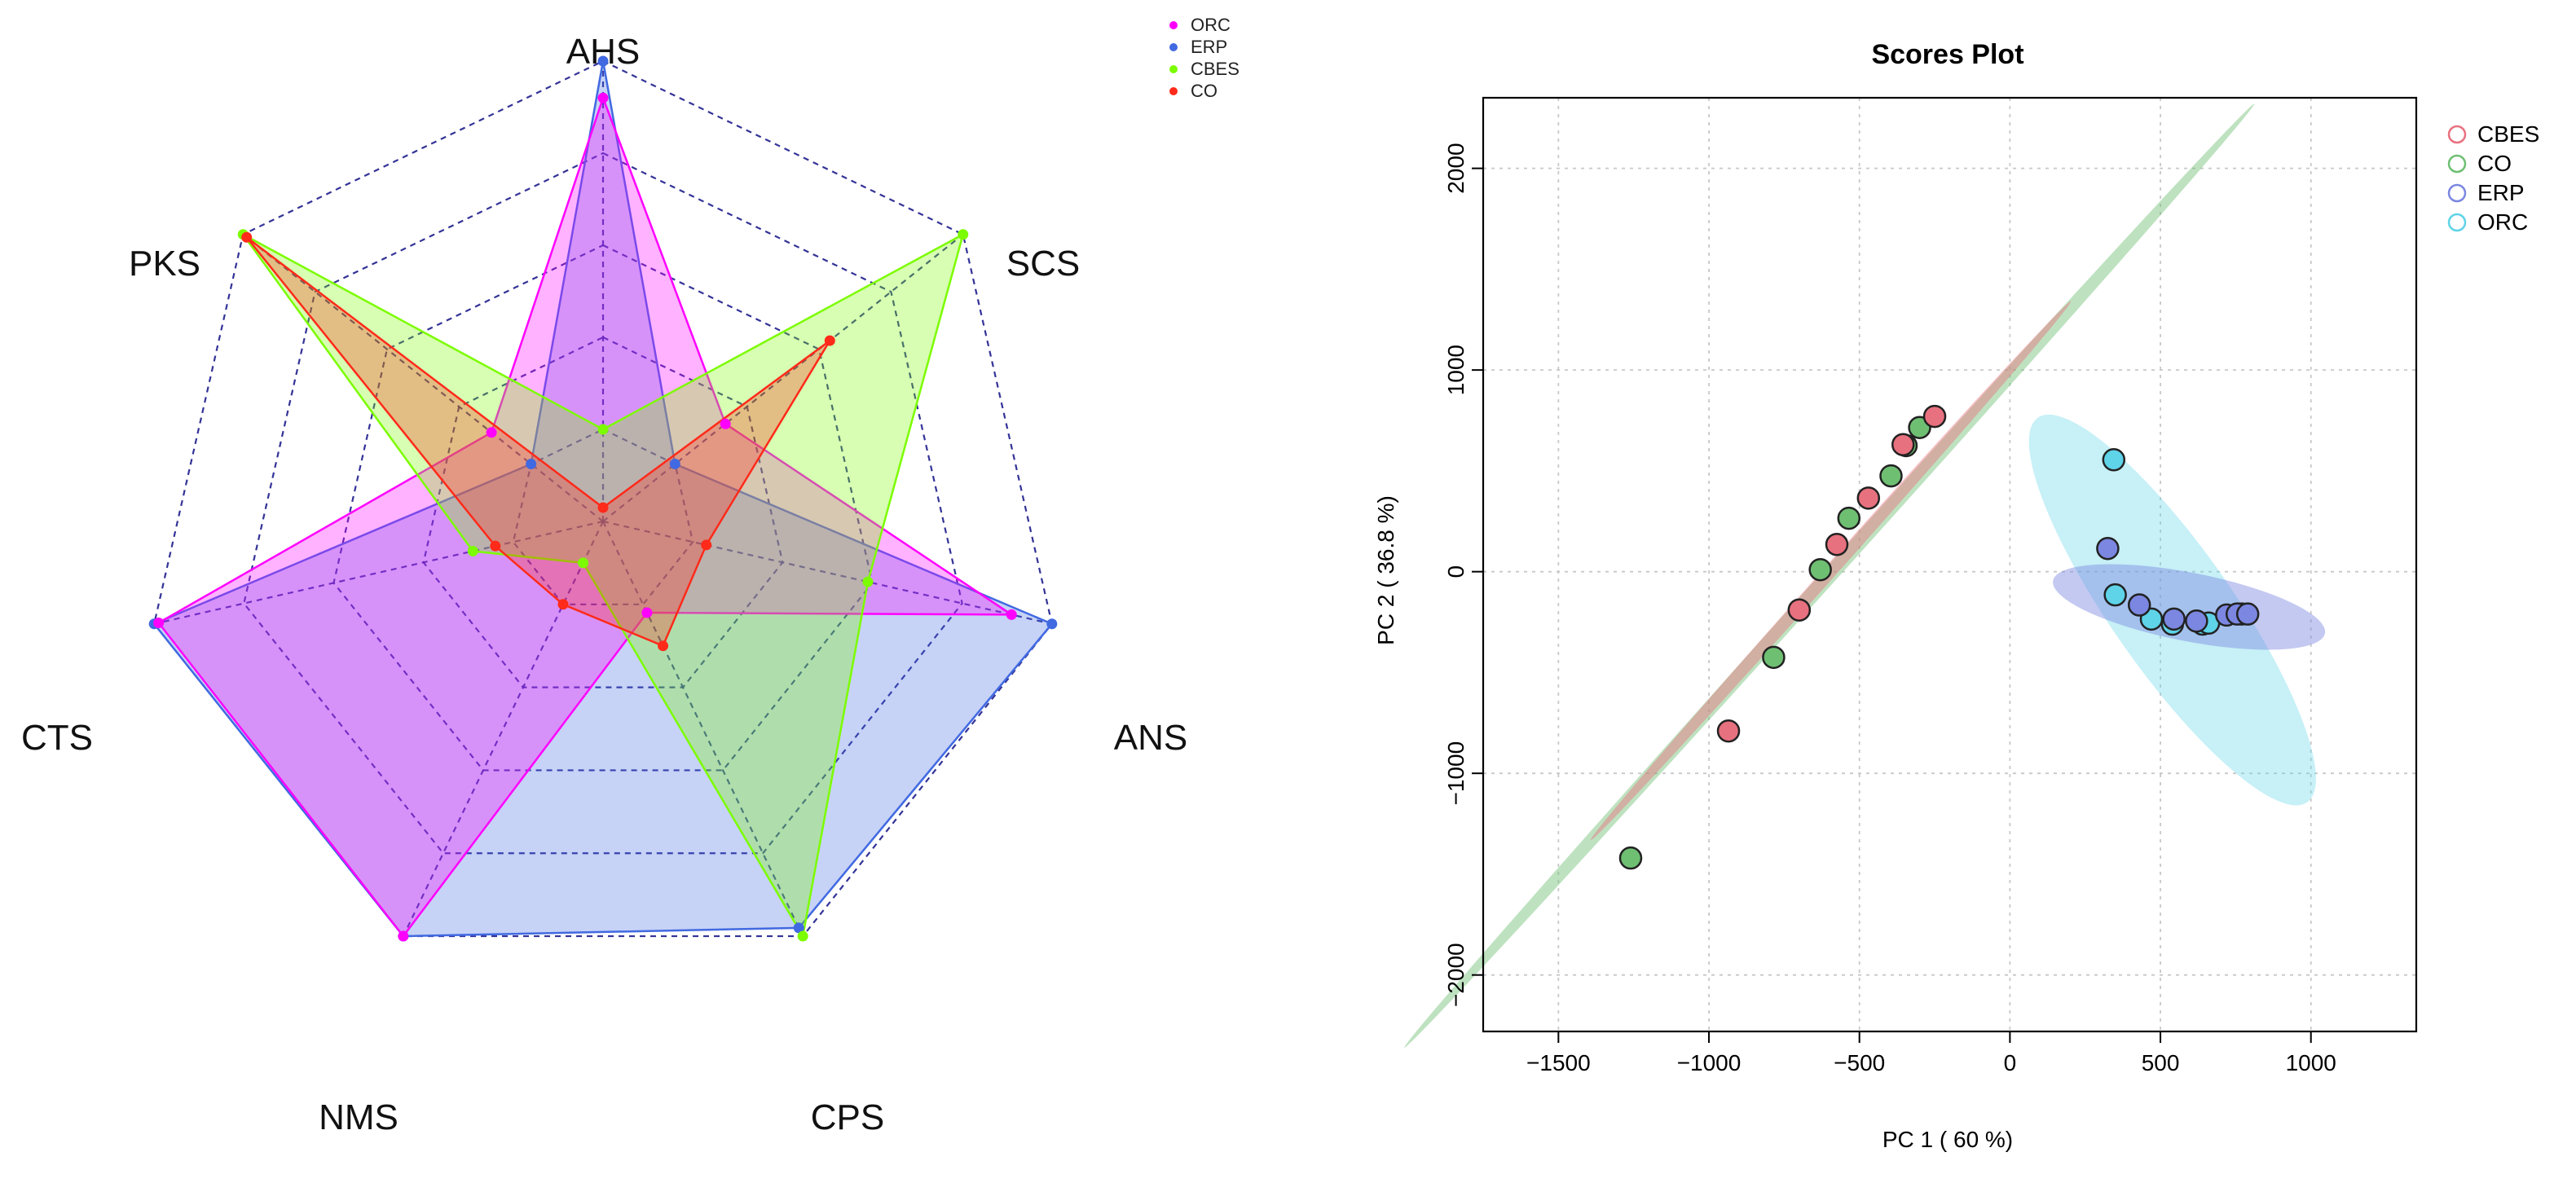 The width and height of the screenshot is (2576, 1183). I want to click on radar-point-cbes-scs, so click(963, 234).